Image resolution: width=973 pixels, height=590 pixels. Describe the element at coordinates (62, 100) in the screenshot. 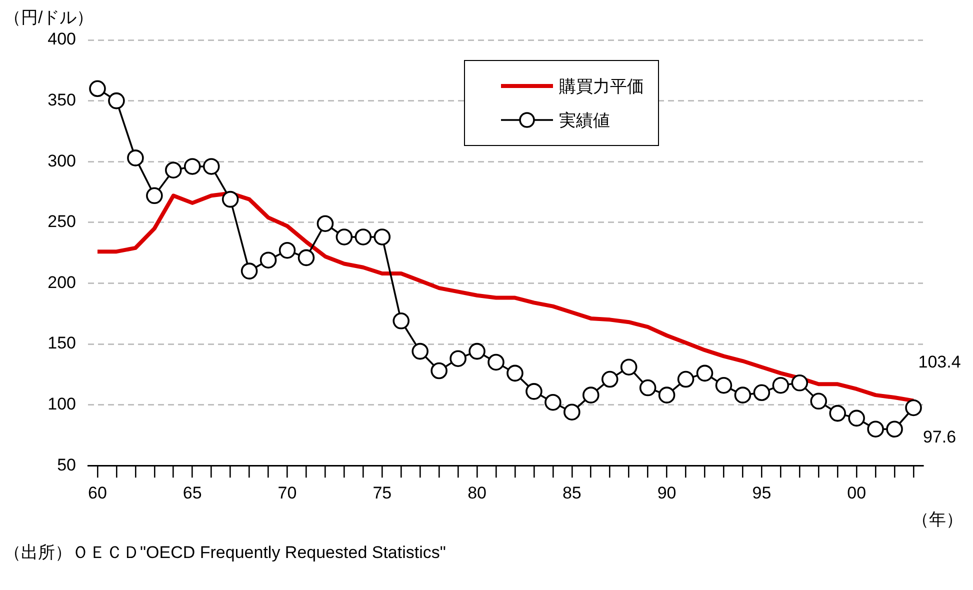

I see `y-tick-label: 350` at that location.